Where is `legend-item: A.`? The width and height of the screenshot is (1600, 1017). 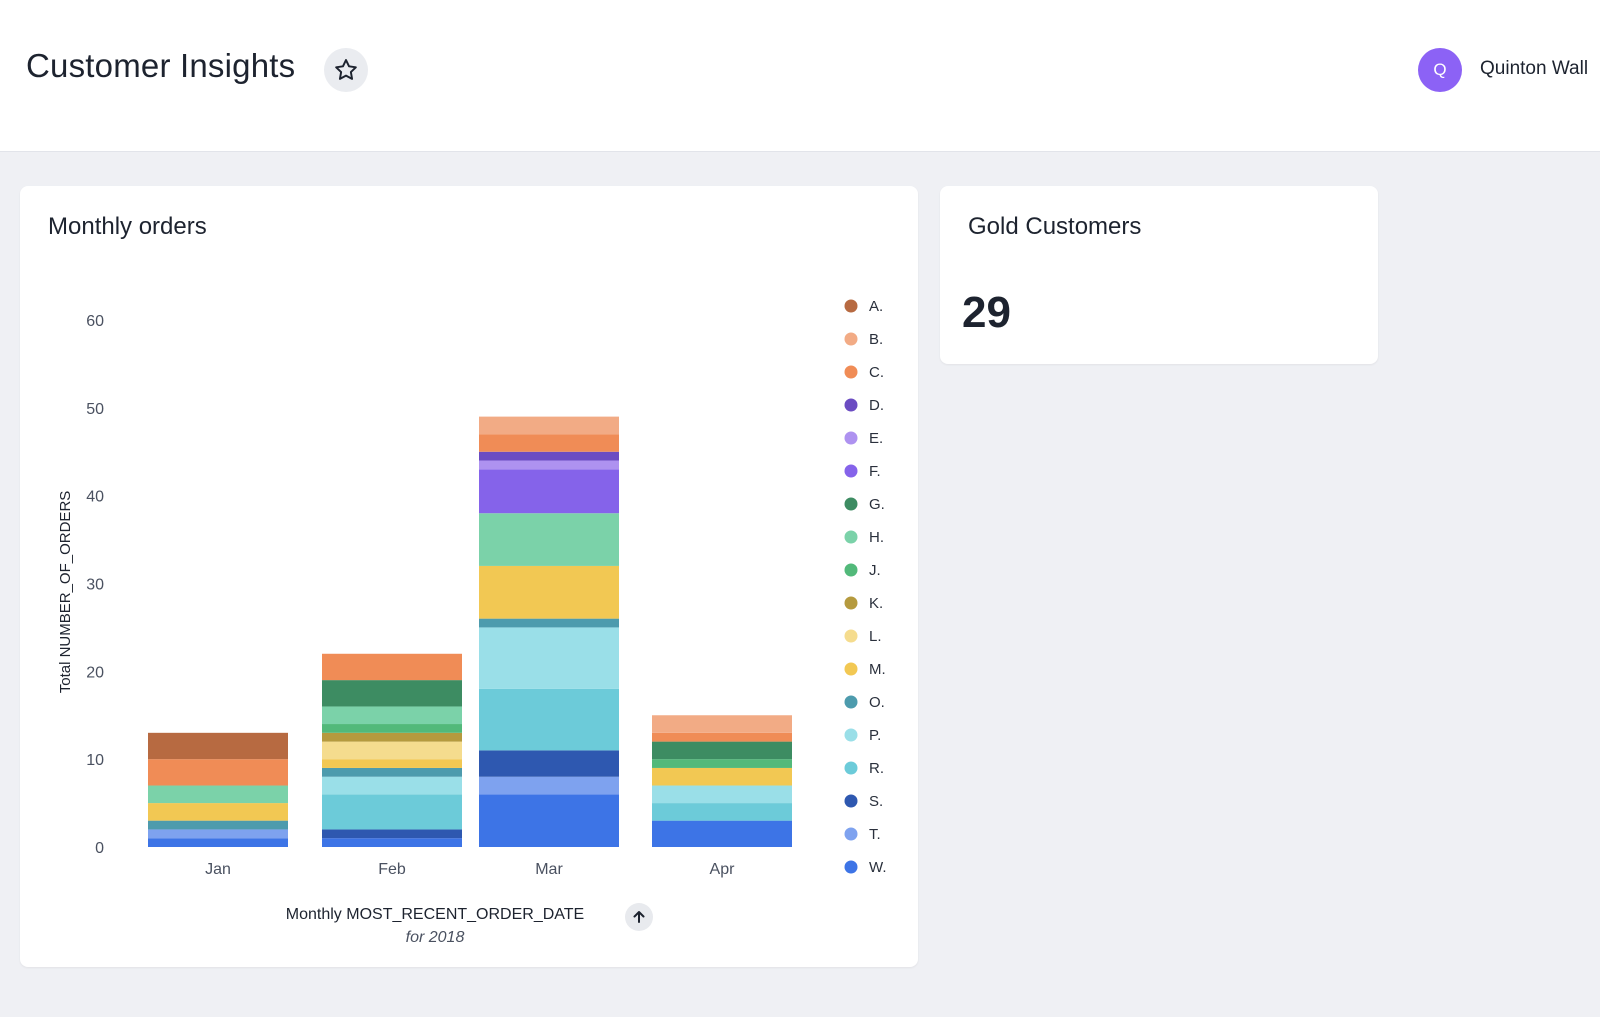
legend-item: A. is located at coordinates (876, 306).